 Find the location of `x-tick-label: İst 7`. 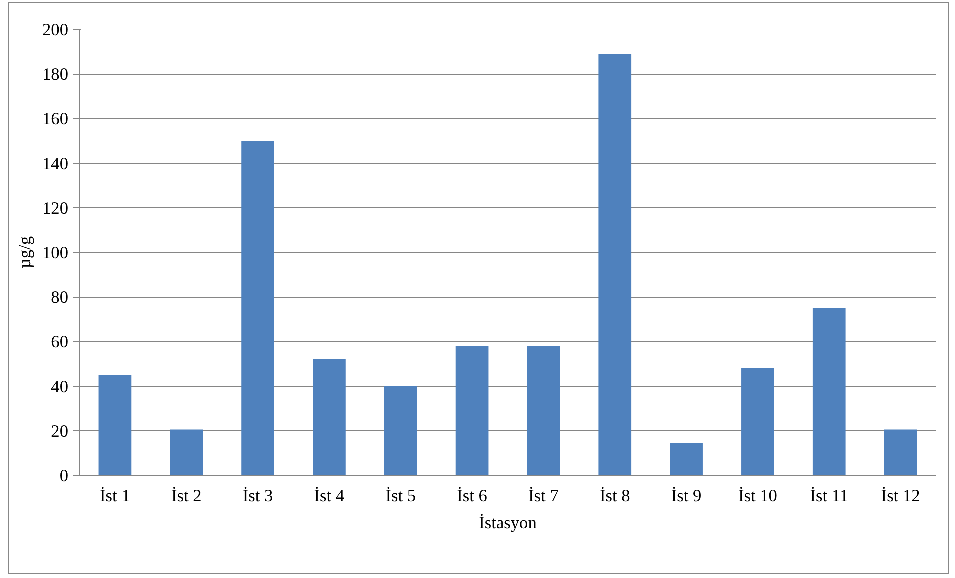

x-tick-label: İst 7 is located at coordinates (544, 496).